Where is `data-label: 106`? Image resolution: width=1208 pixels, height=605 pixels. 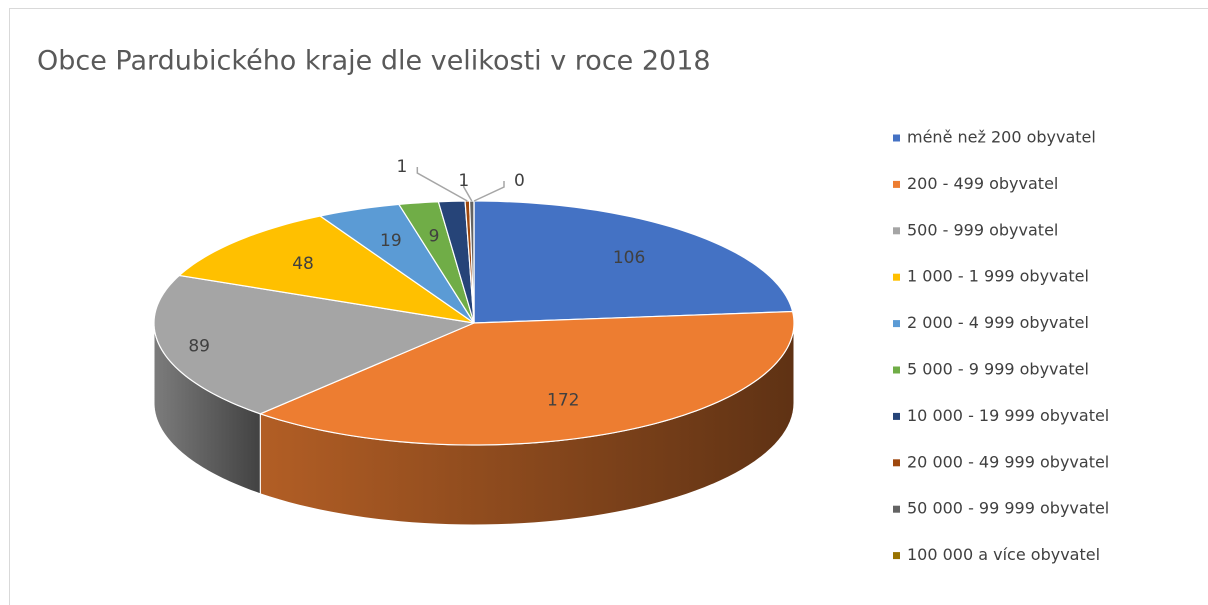 data-label: 106 is located at coordinates (629, 258).